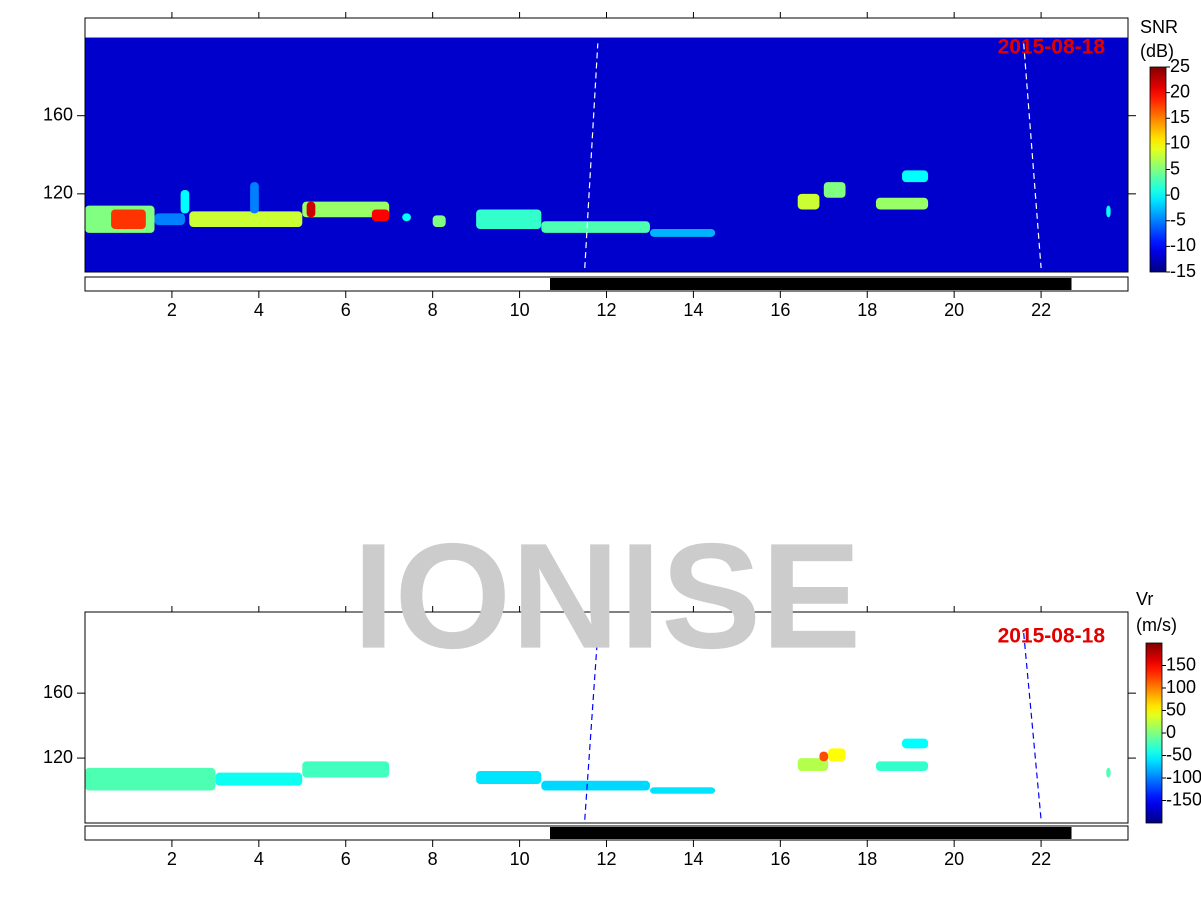 The image size is (1201, 901). I want to click on colorbar-title: (dB), so click(1157, 51).